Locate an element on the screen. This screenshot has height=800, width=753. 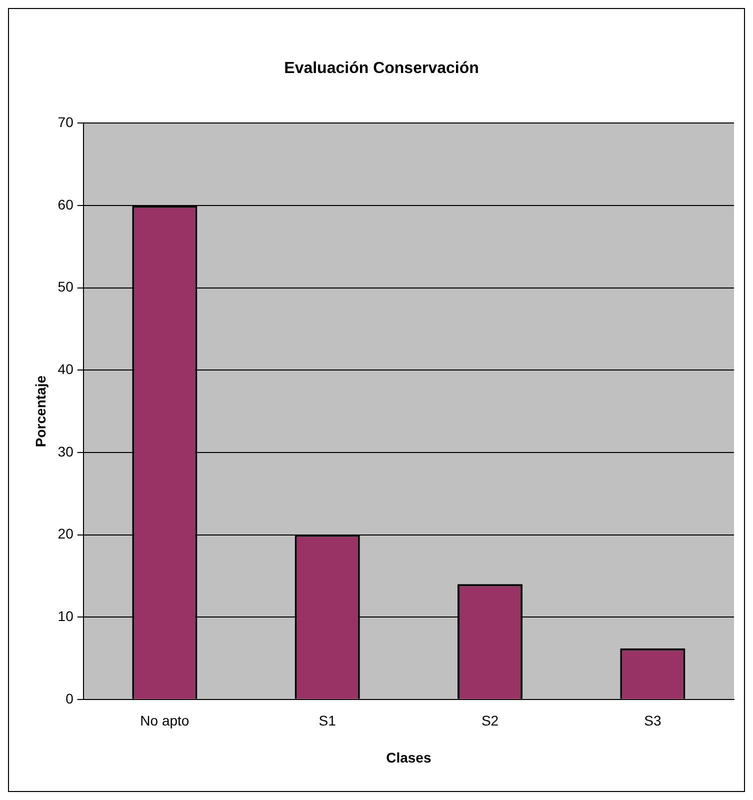
y-tick-label: 20 is located at coordinates (66, 534).